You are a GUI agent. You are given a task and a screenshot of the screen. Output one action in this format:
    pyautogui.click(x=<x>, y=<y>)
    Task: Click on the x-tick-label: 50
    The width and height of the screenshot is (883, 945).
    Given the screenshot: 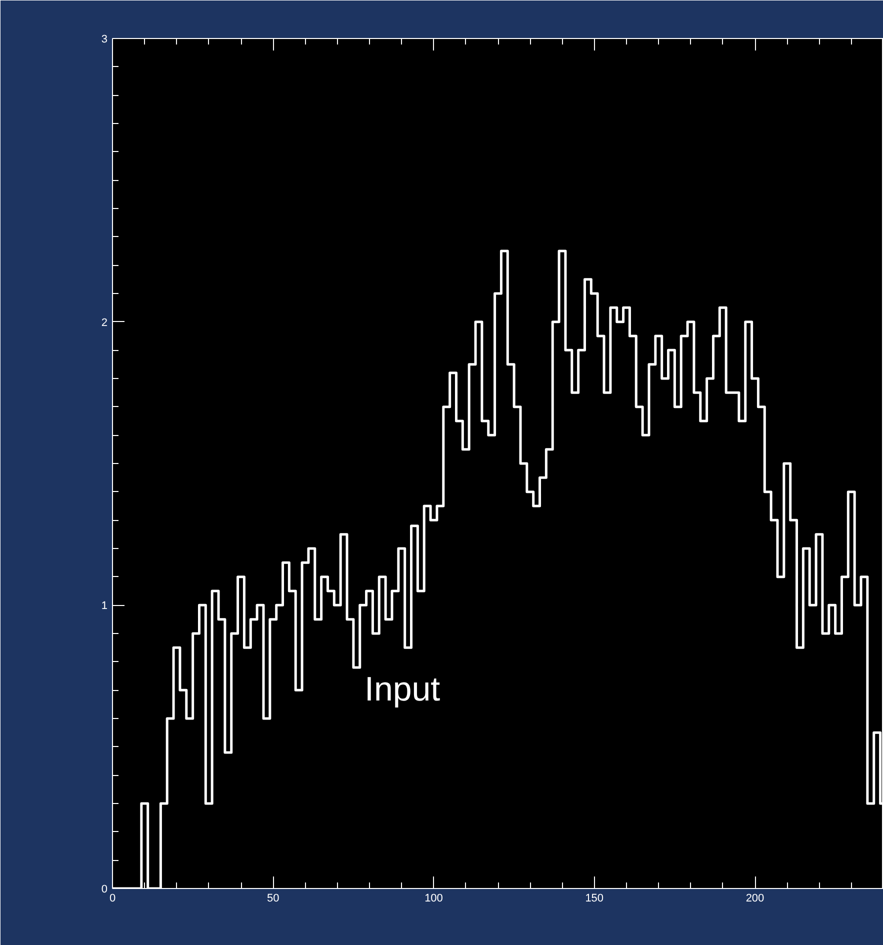 What is the action you would take?
    pyautogui.click(x=273, y=898)
    